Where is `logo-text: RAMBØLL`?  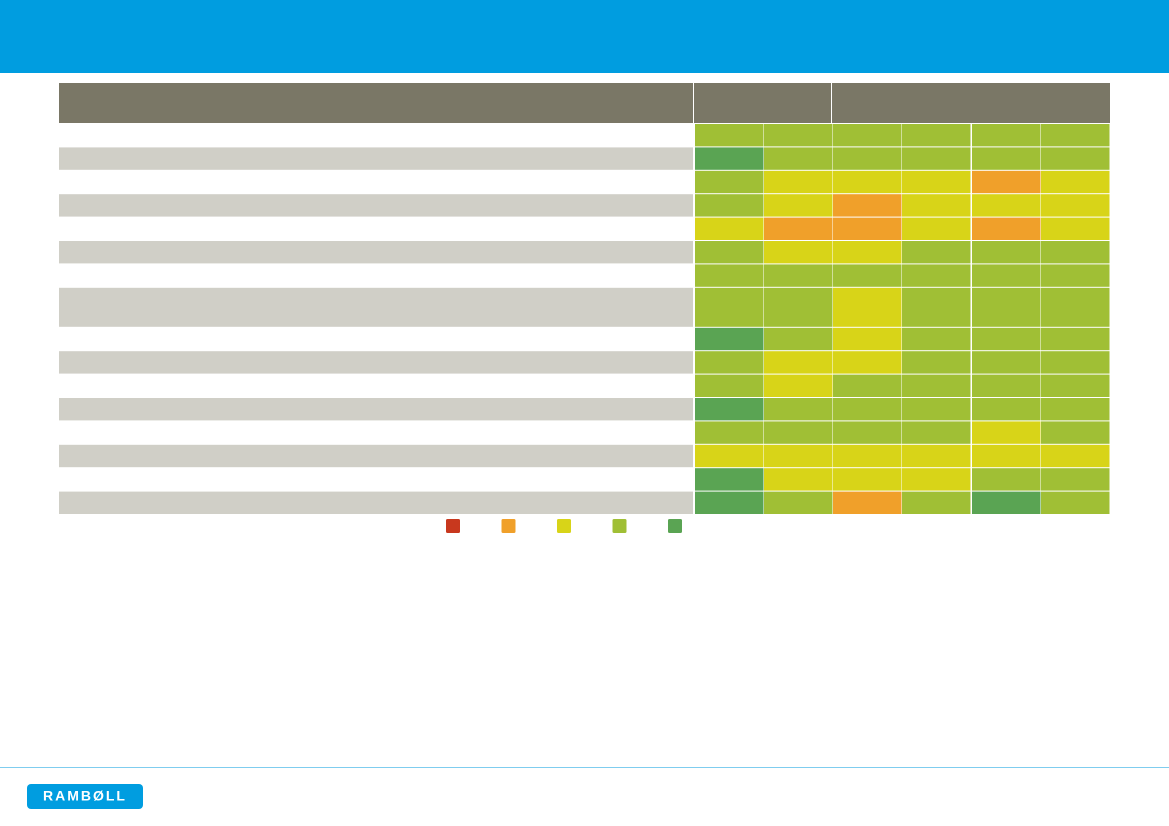 logo-text: RAMBØLL is located at coordinates (85, 796).